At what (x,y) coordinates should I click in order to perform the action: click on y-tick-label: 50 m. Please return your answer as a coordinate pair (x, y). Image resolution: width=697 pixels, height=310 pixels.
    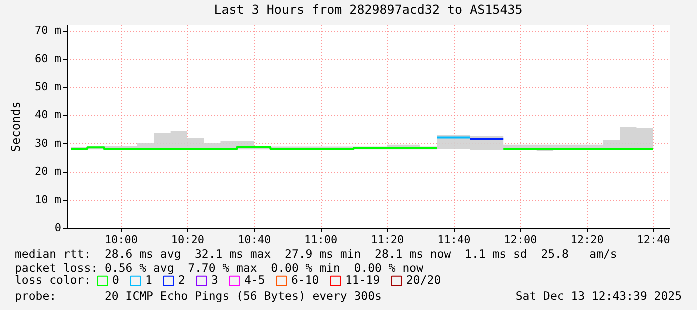
    Looking at the image, I should click on (48, 87).